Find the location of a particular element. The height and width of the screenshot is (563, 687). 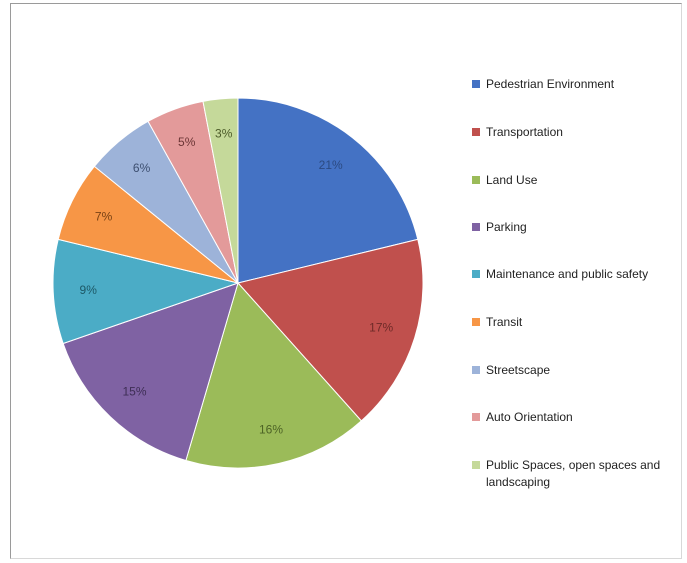

slice-label-3: 15% is located at coordinates (134, 392).